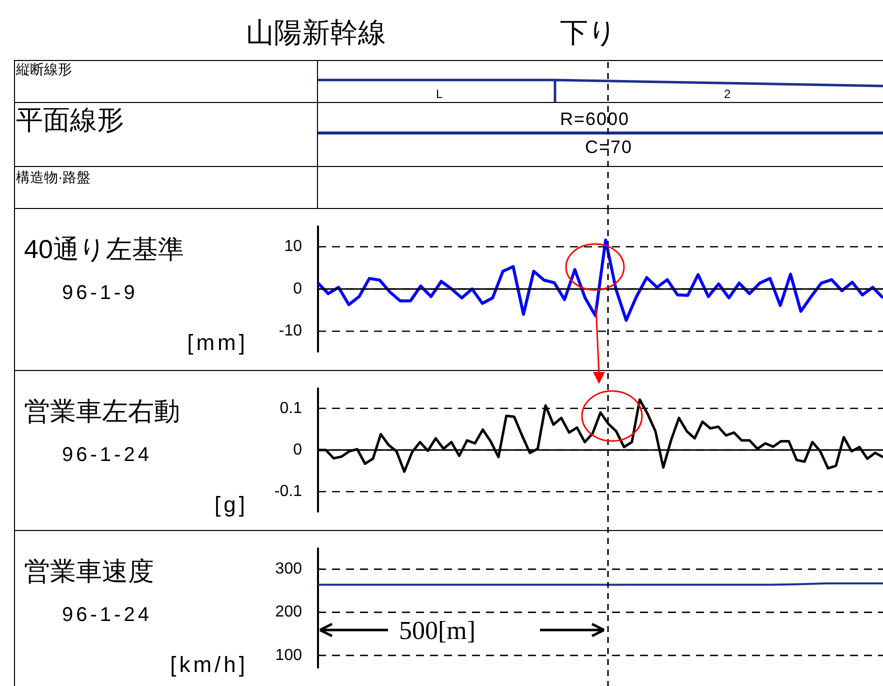  What do you see at coordinates (70, 120) in the screenshot?
I see `text: 平面線形` at bounding box center [70, 120].